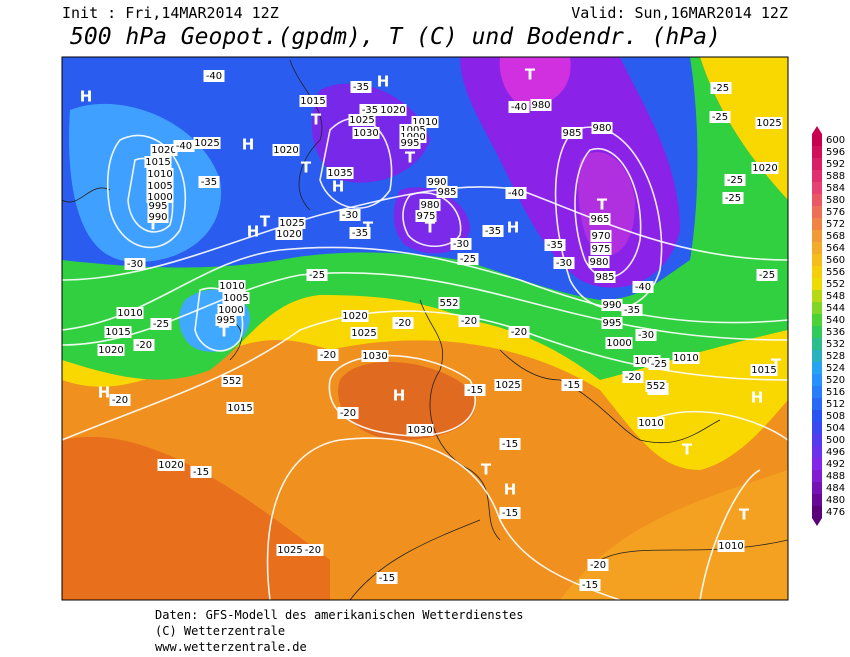  What do you see at coordinates (530, 75) in the screenshot?
I see `pressure-center: T` at bounding box center [530, 75].